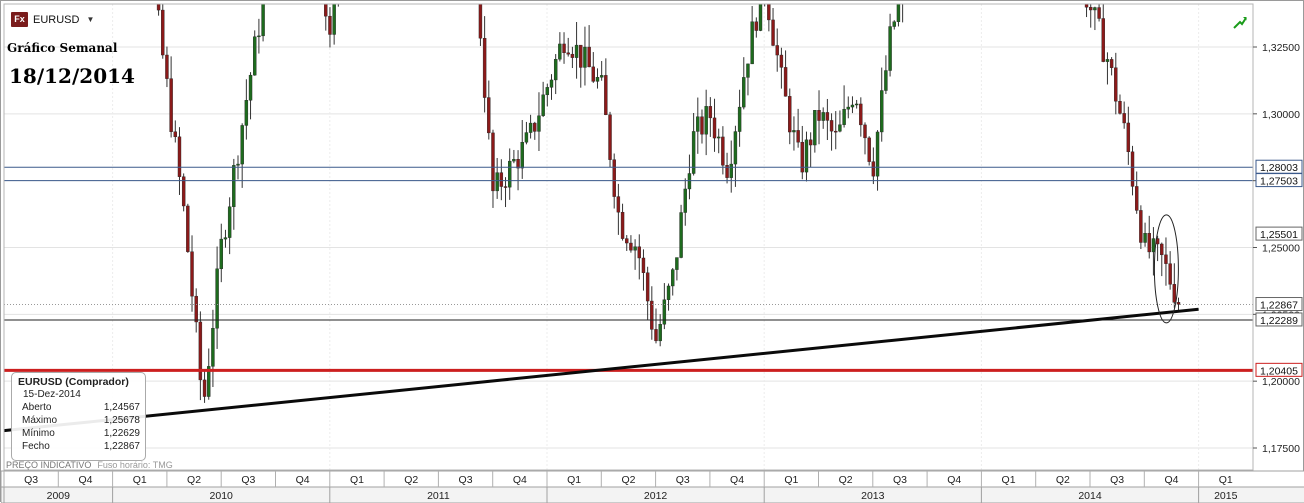  Describe the element at coordinates (52, 19) in the screenshot. I see `symbol-selector: Fx EURUSD ▼` at that location.